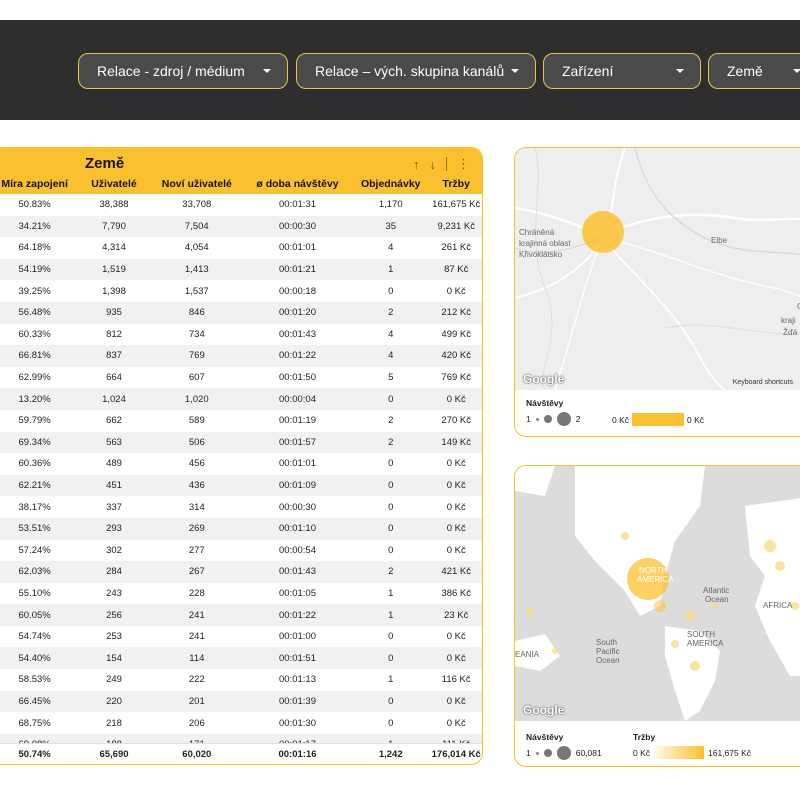  What do you see at coordinates (456, 313) in the screenshot?
I see `table-cell: 212 Kč` at bounding box center [456, 313].